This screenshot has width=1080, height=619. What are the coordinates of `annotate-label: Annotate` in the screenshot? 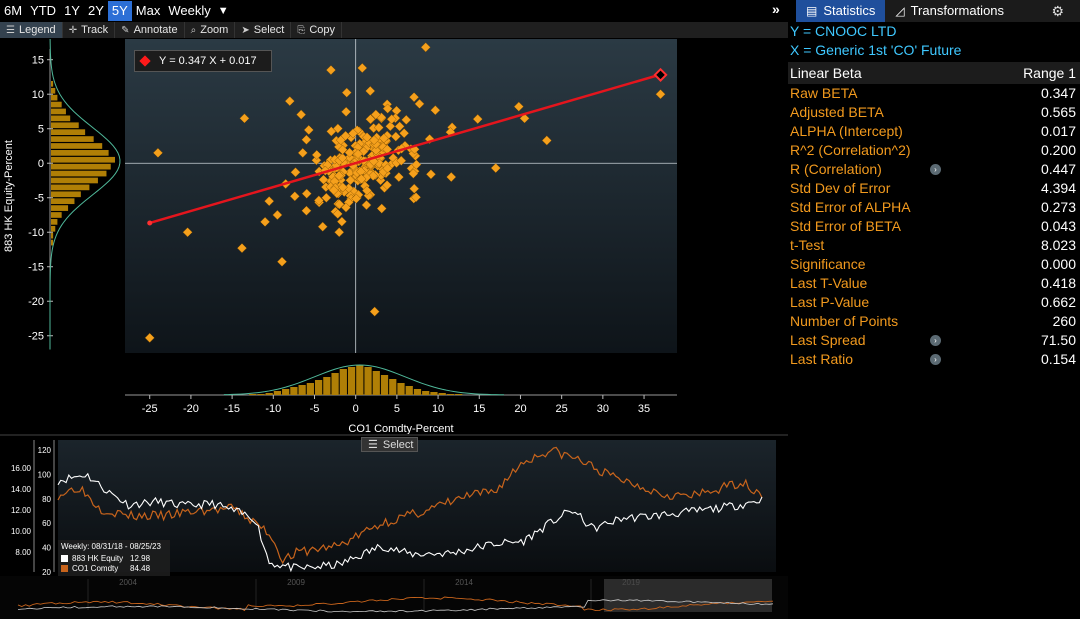 It's located at (155, 30).